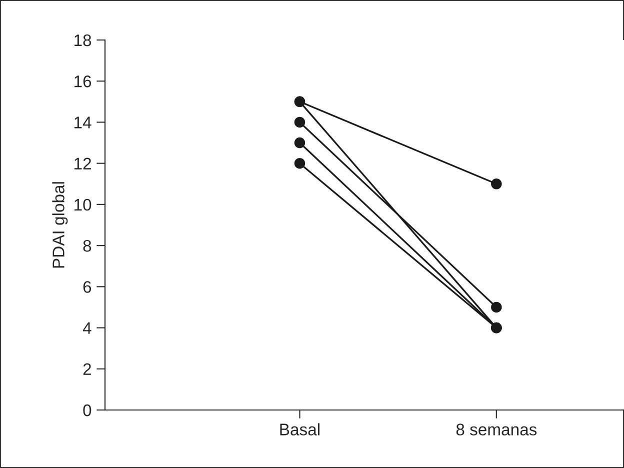 The image size is (624, 468). What do you see at coordinates (83, 82) in the screenshot?
I see `y-tick-label: 16` at bounding box center [83, 82].